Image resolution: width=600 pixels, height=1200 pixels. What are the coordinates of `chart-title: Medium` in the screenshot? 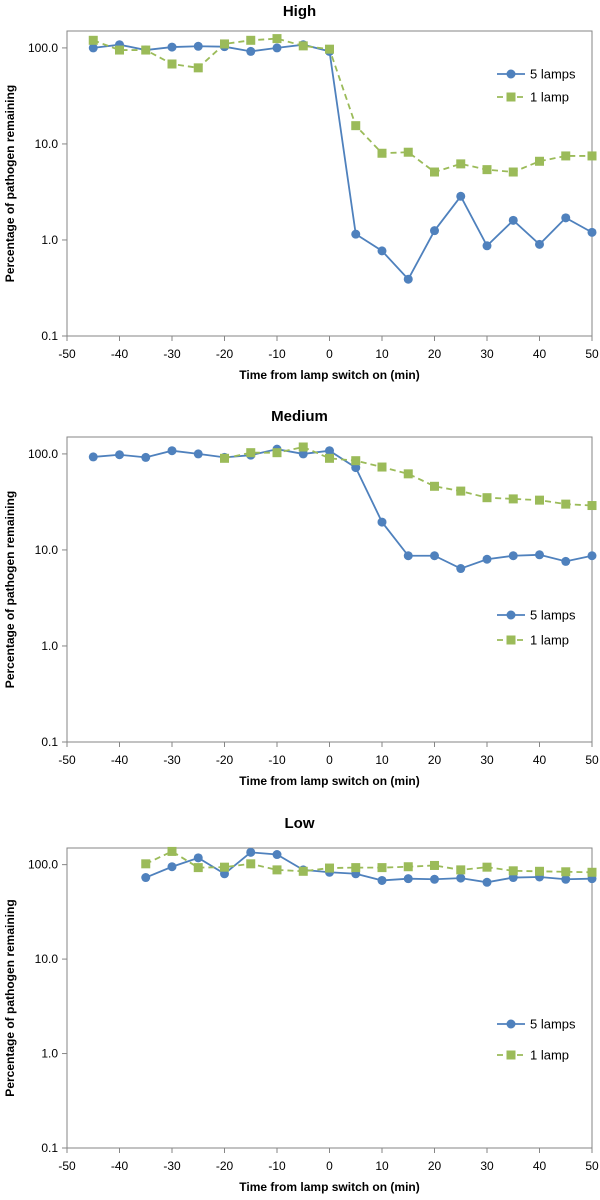 It's located at (299, 416).